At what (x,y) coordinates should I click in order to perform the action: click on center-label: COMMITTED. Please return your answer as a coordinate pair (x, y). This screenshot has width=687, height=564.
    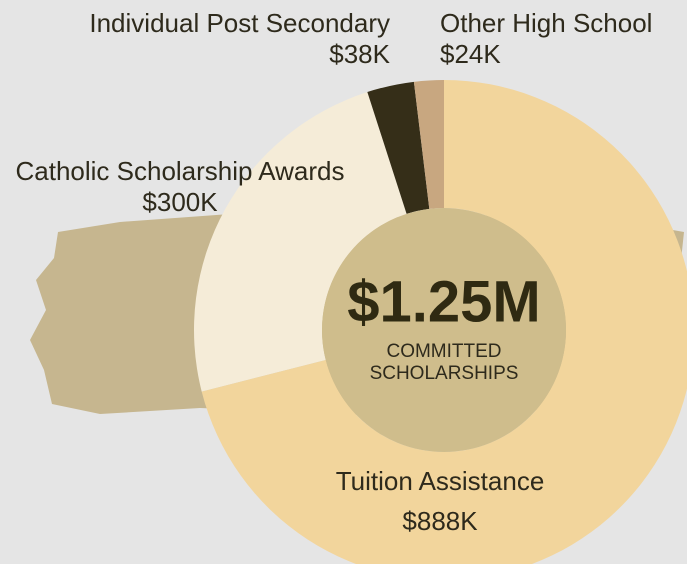
    Looking at the image, I should click on (443, 351).